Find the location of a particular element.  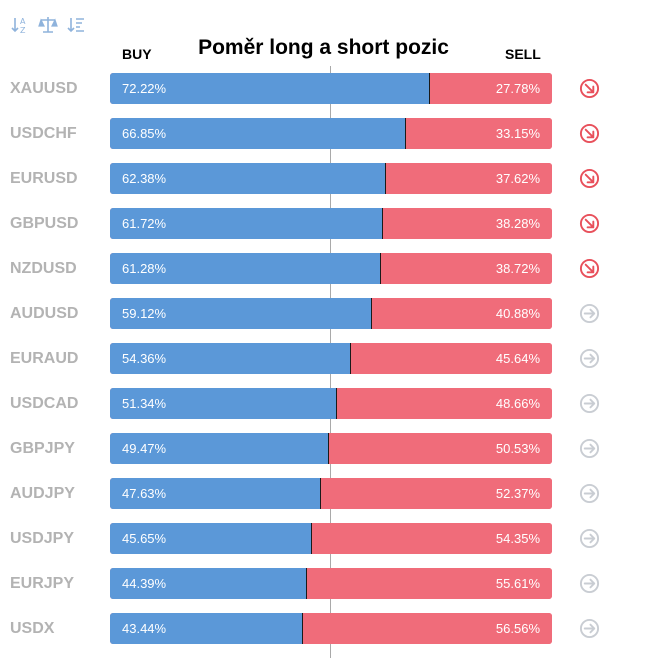

pair-row: XAUUSD 72.22% 27.78% is located at coordinates (323, 88).